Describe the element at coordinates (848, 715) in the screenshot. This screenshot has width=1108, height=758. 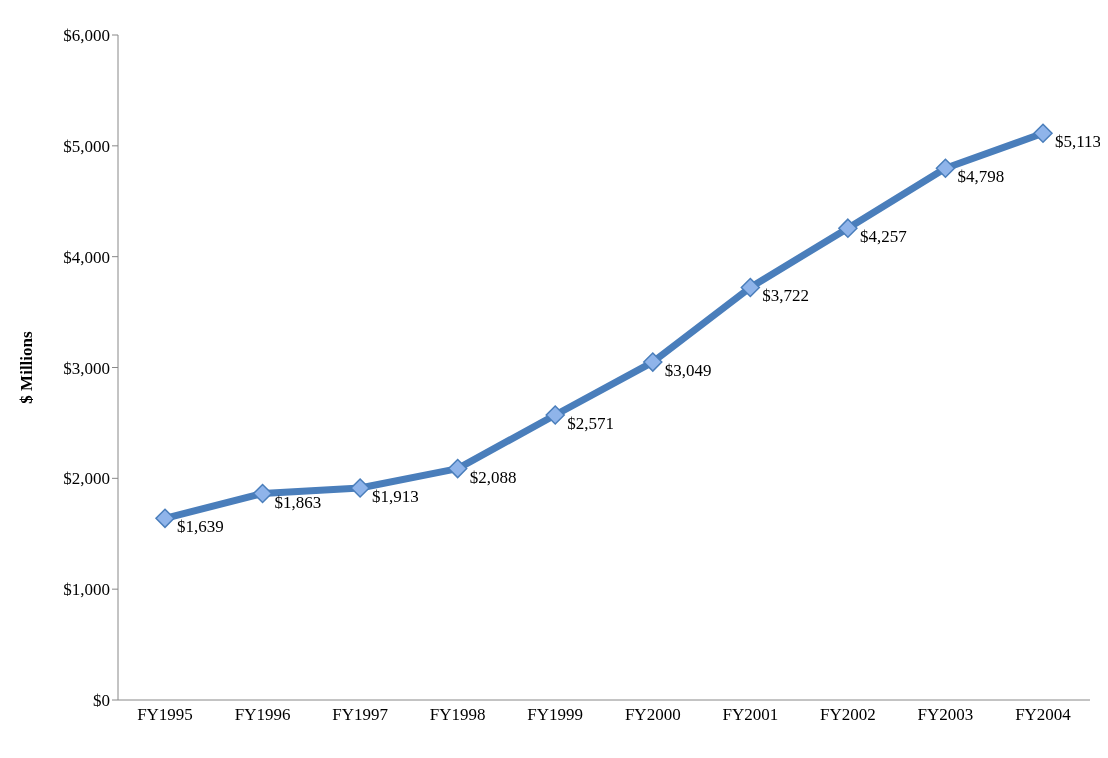
I see `x-tick-label: FY2002` at that location.